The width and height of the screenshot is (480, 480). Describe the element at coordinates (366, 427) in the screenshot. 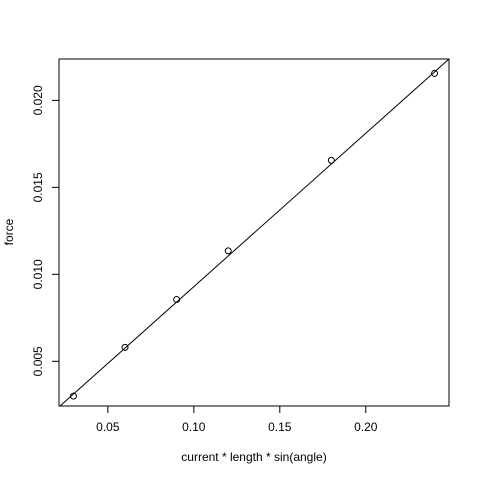

I see `x-tick-label: 0.20` at that location.